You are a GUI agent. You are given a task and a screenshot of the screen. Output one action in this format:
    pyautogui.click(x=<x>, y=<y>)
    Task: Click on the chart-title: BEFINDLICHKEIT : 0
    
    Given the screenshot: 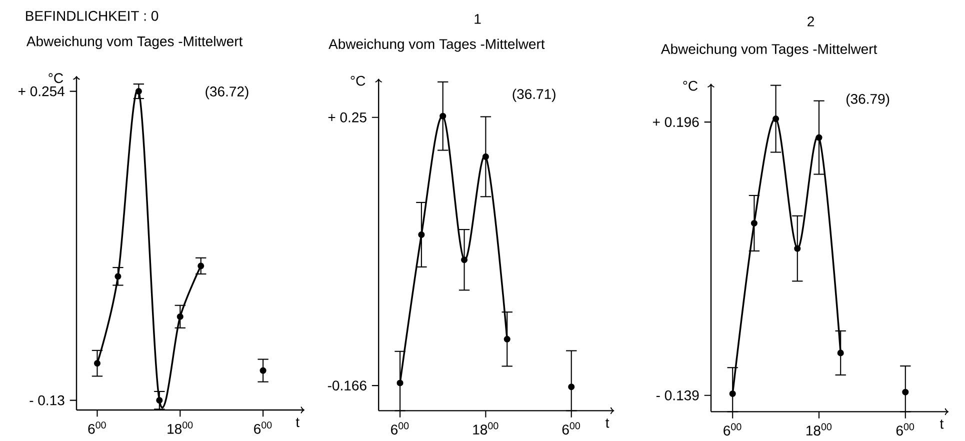 What is the action you would take?
    pyautogui.click(x=92, y=15)
    